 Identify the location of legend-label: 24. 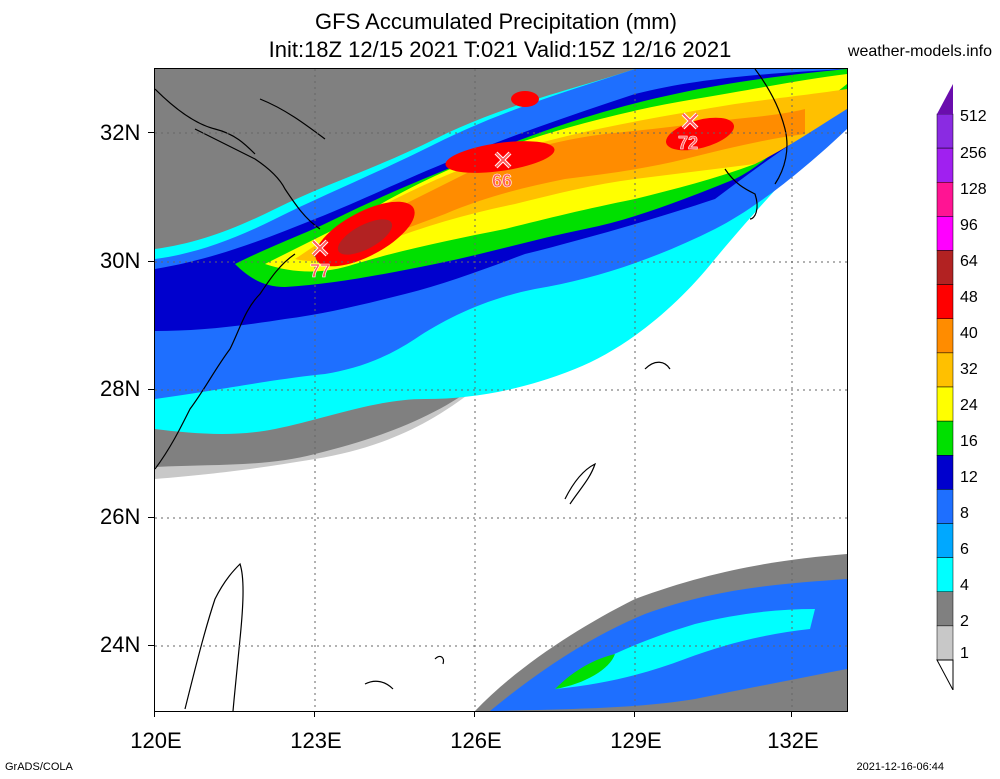
(969, 405).